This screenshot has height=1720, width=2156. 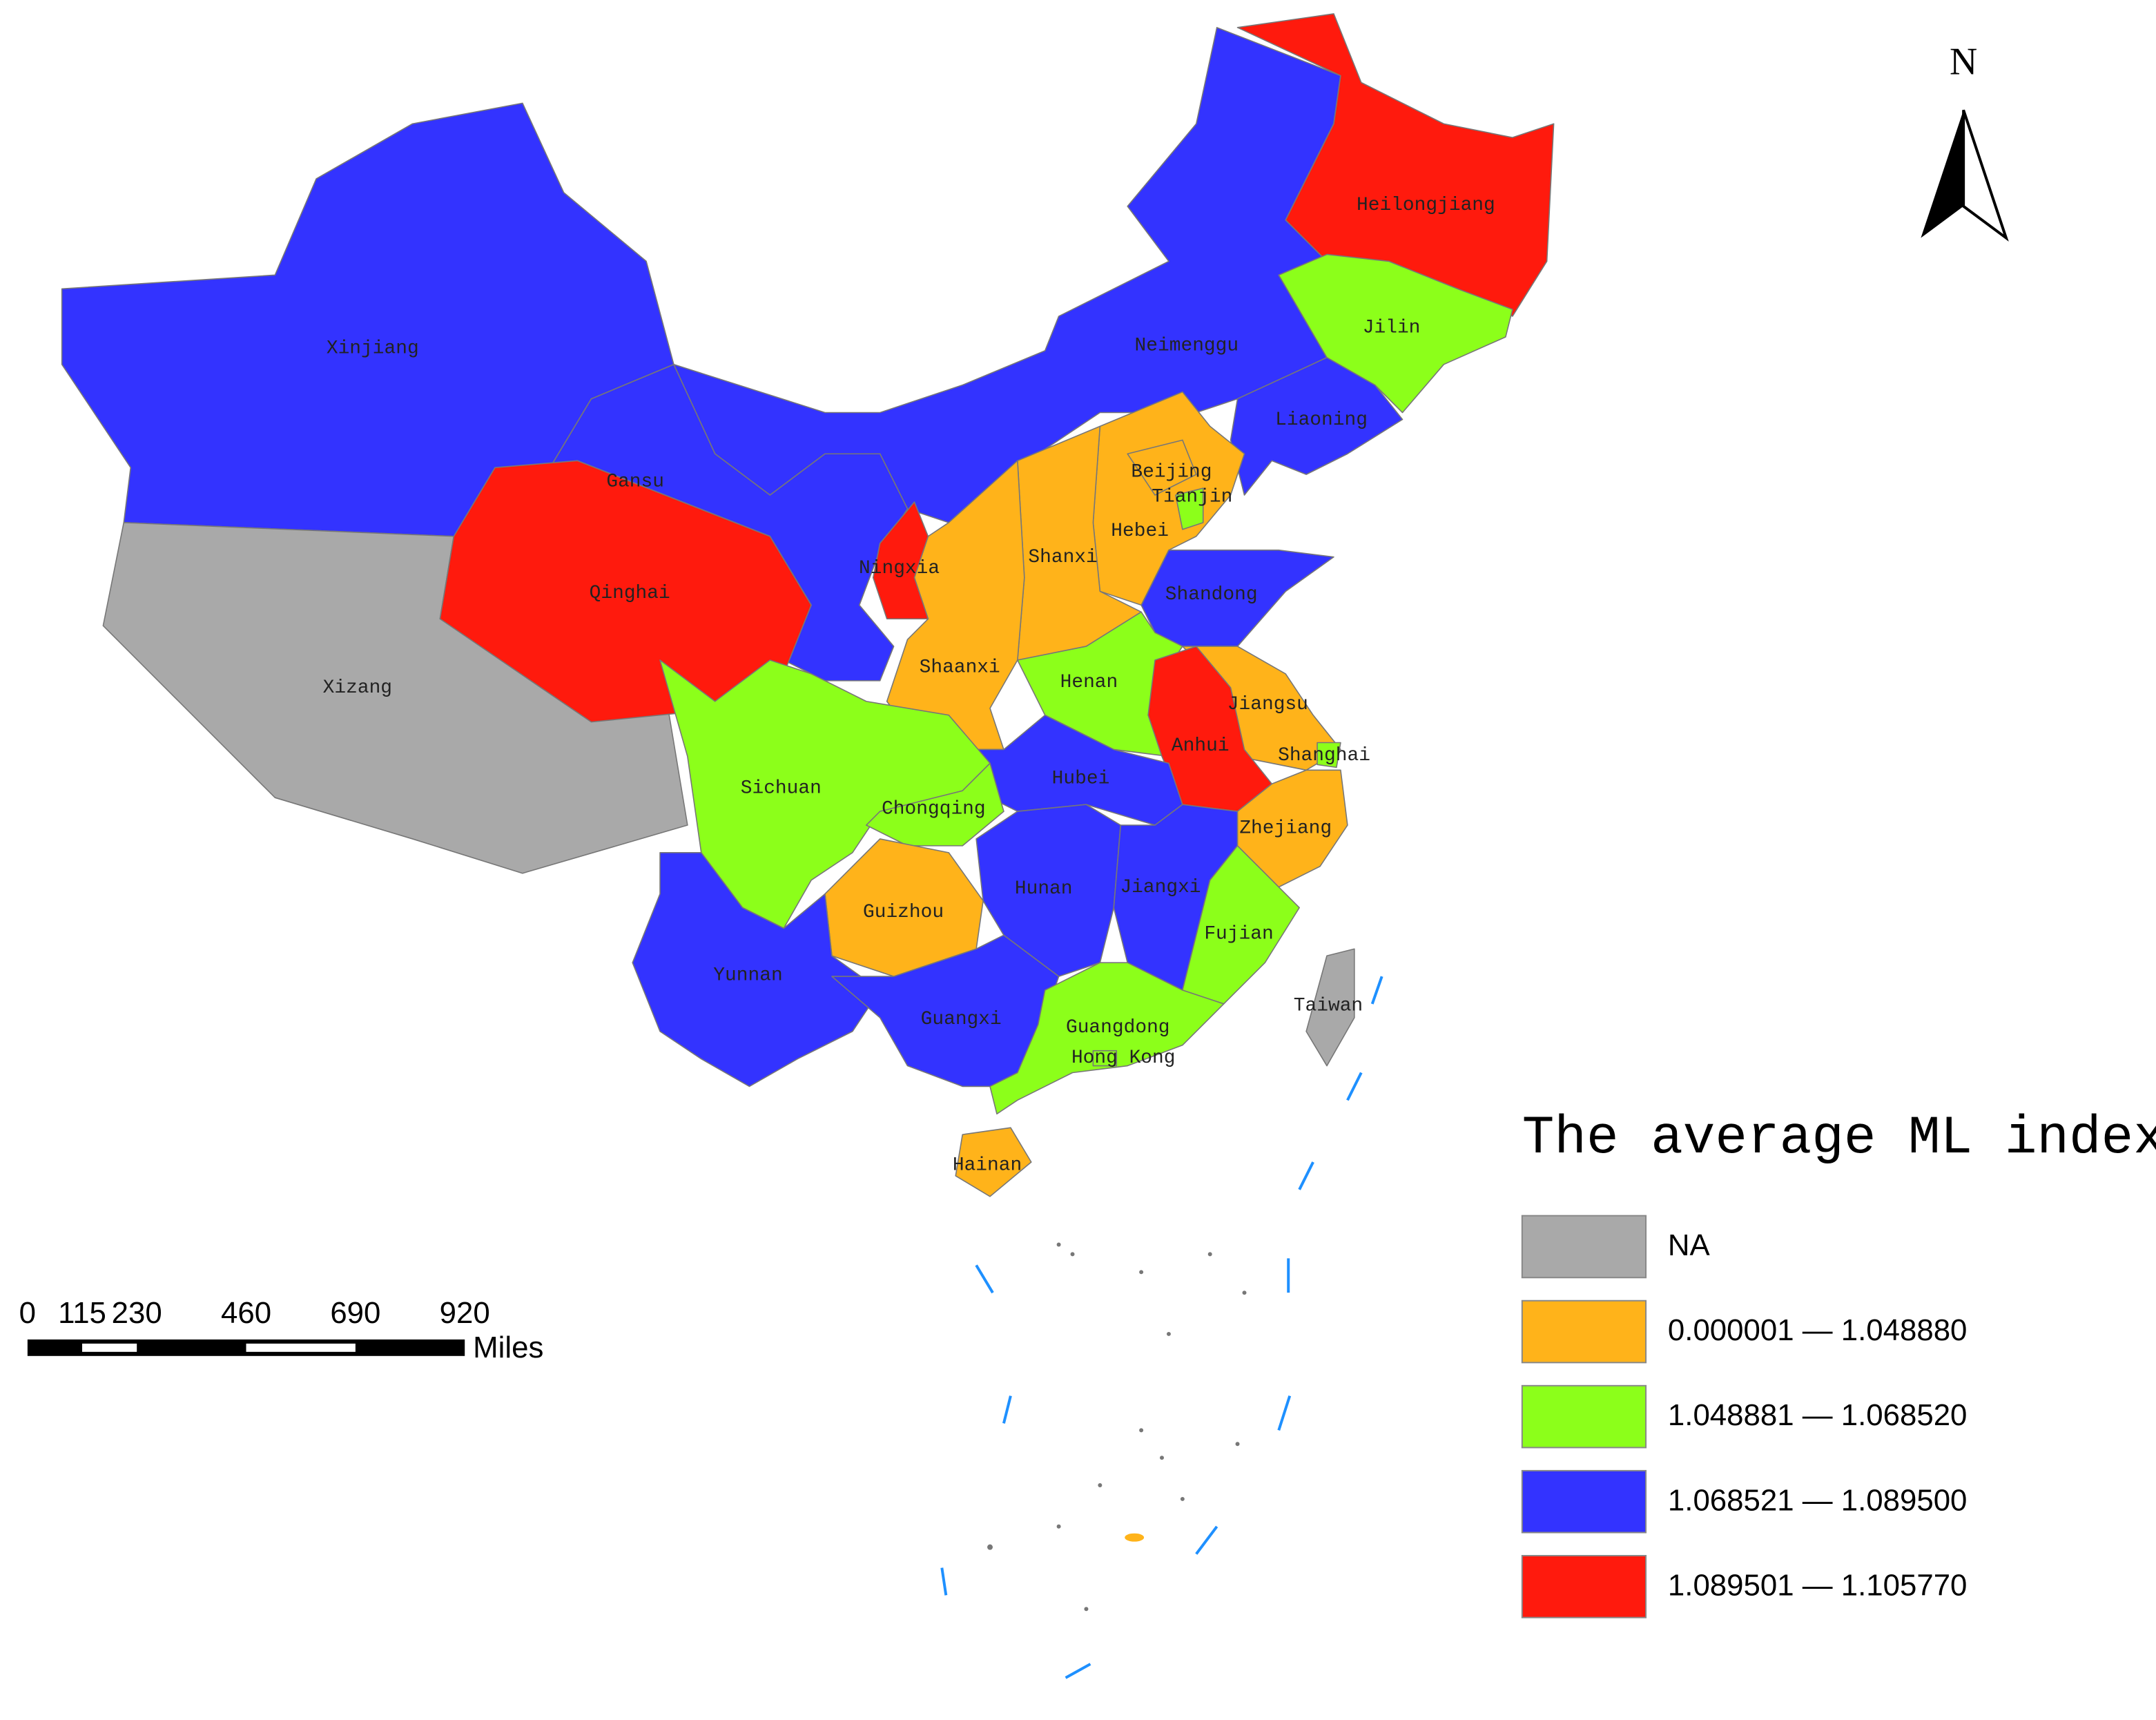 I want to click on province-label: Qinghai, so click(x=630, y=593).